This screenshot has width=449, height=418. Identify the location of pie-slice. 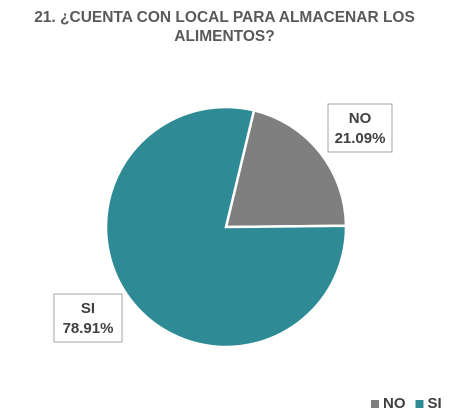
(286, 168).